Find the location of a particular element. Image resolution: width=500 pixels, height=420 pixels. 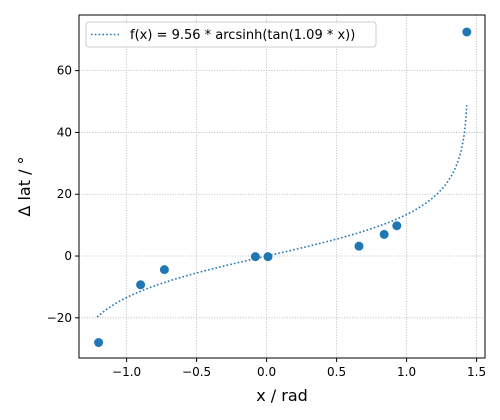

legend-box is located at coordinates (231, 34).